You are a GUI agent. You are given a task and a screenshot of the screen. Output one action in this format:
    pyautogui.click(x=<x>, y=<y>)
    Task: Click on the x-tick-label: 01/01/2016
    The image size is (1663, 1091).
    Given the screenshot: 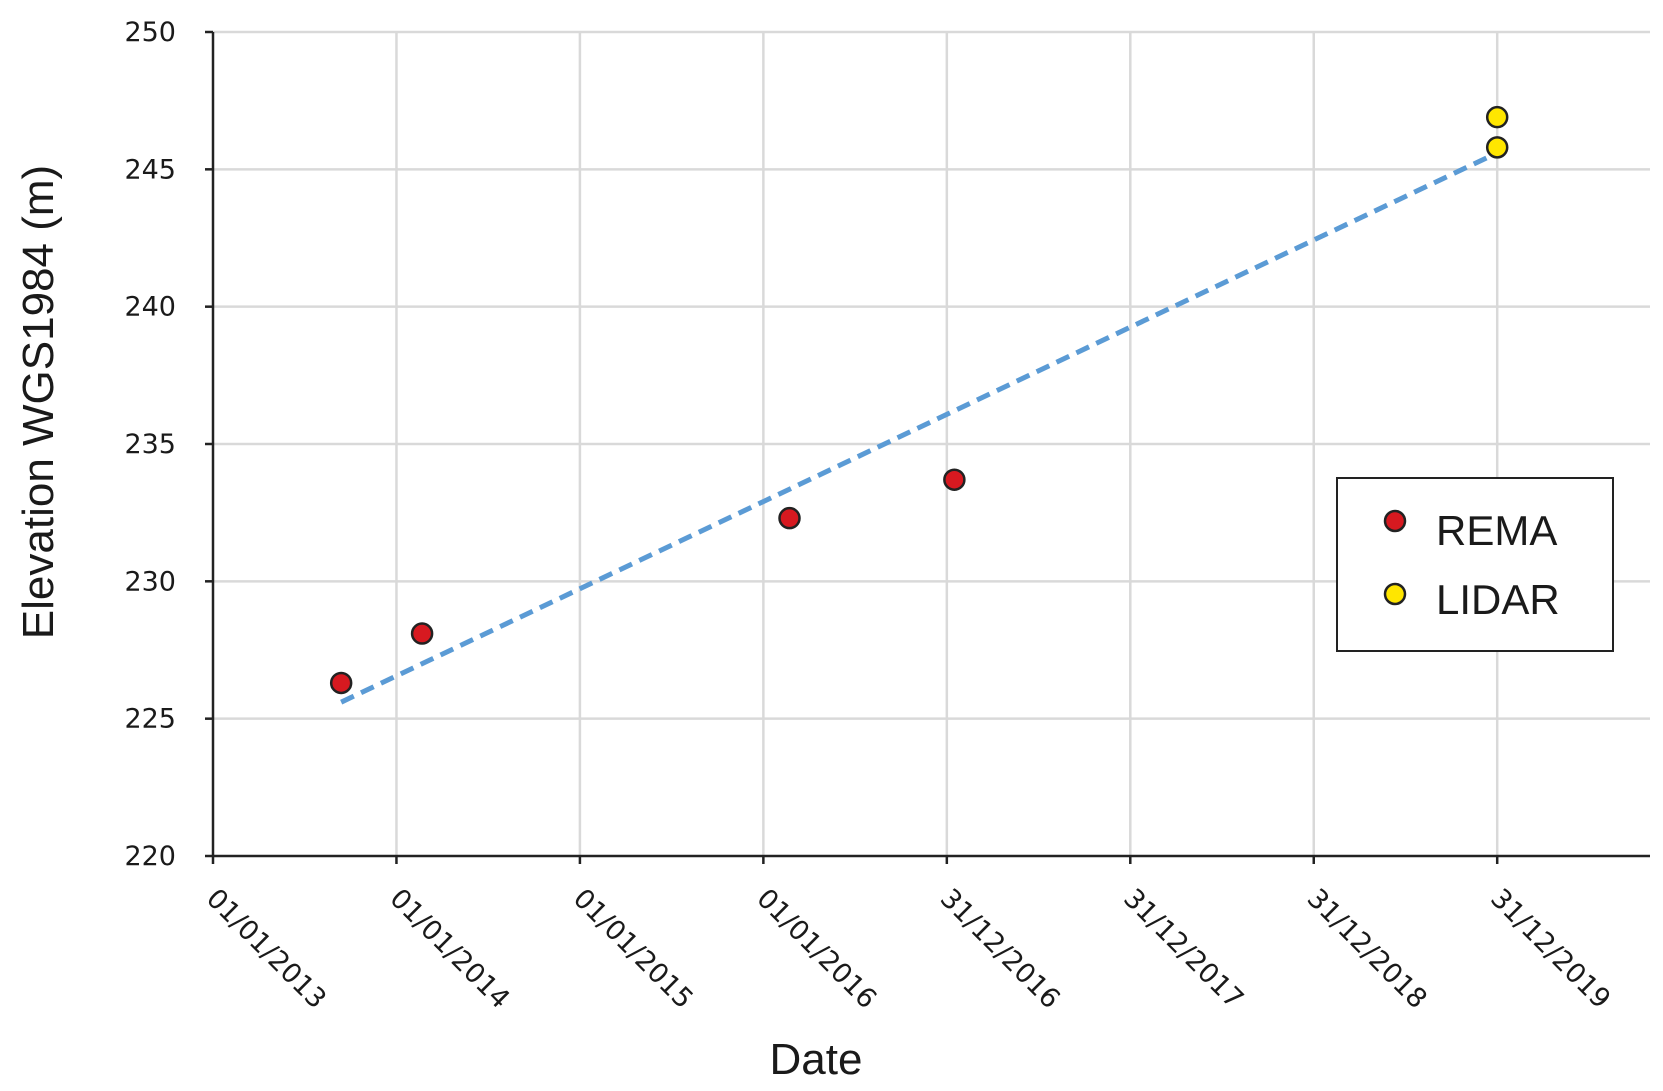 What is the action you would take?
    pyautogui.click(x=816, y=949)
    